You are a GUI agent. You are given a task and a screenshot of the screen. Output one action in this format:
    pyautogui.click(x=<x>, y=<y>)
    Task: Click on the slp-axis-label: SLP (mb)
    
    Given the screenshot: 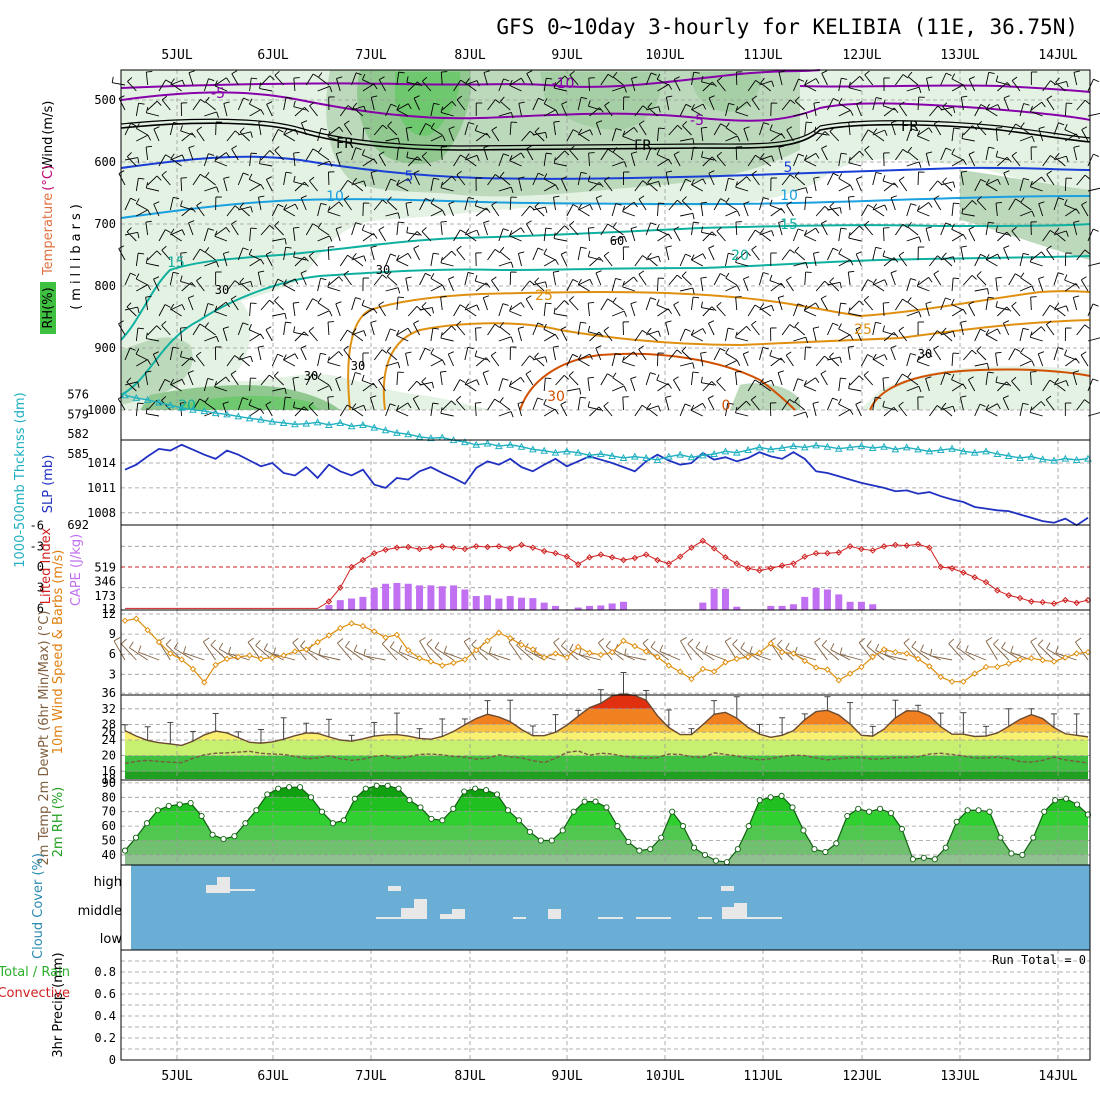 What is the action you would take?
    pyautogui.click(x=48, y=484)
    